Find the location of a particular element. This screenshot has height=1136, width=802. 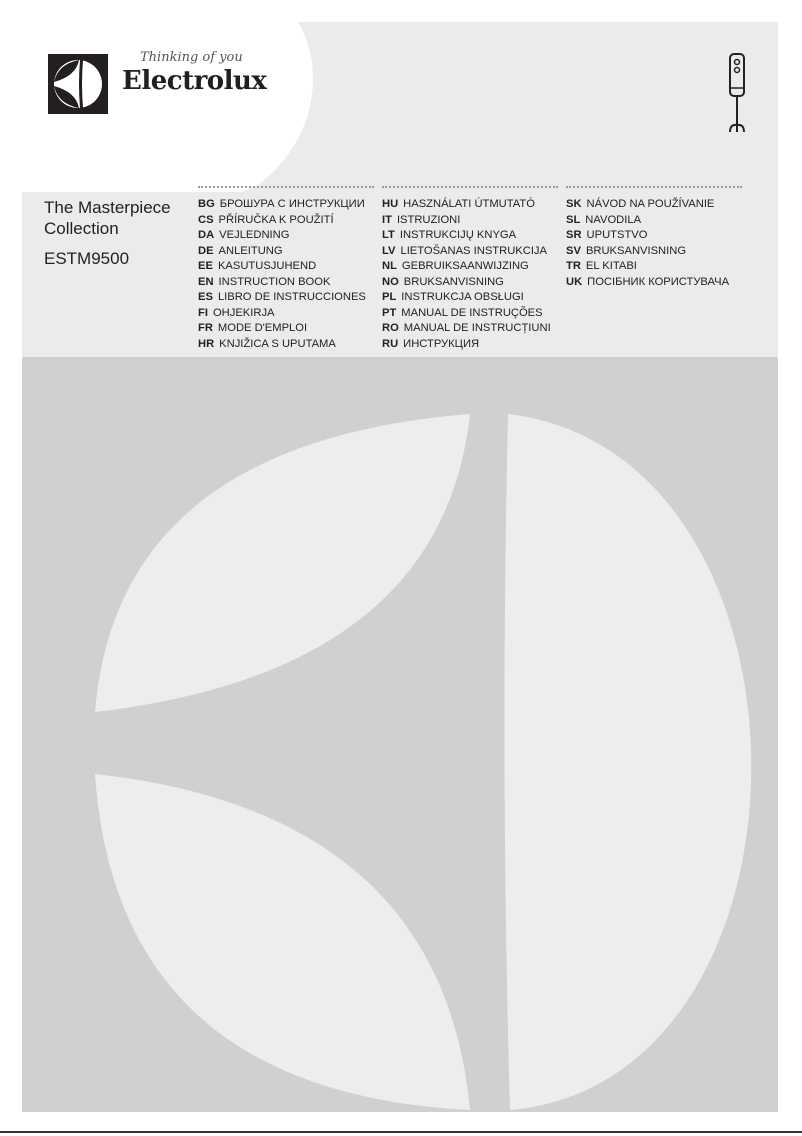

language-entry-cs: CS PŘÍRUČKA K POUŽITÍ is located at coordinates (288, 221).